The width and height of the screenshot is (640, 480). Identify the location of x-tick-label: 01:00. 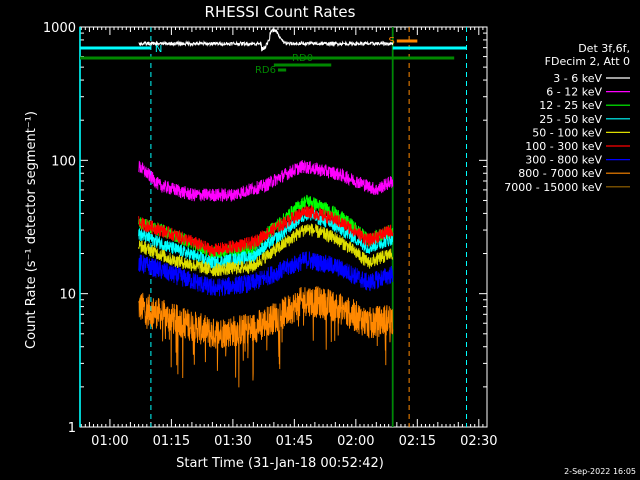
(109, 441).